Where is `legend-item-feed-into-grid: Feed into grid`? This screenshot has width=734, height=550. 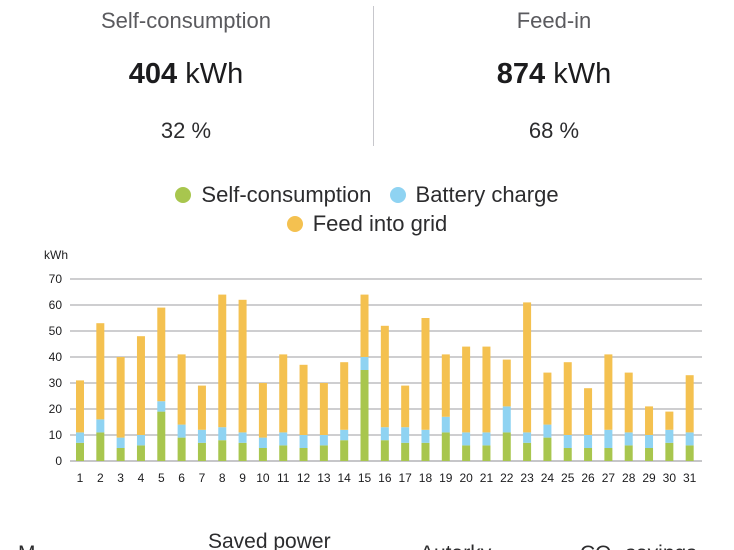 legend-item-feed-into-grid: Feed into grid is located at coordinates (367, 224).